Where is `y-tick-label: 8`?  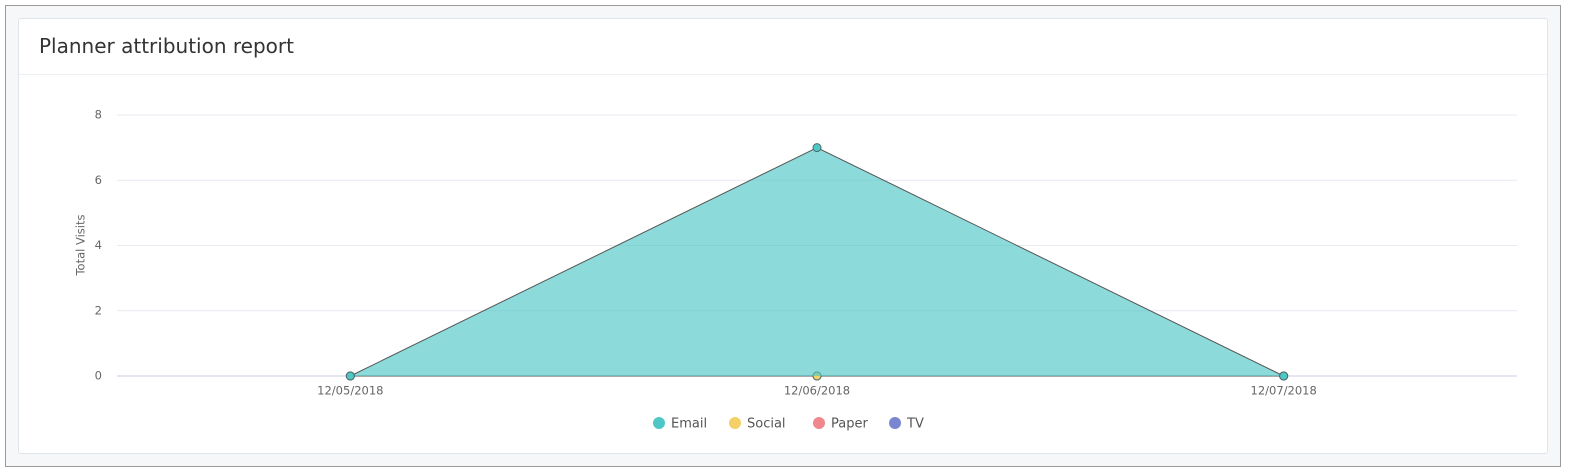
y-tick-label: 8 is located at coordinates (98, 115).